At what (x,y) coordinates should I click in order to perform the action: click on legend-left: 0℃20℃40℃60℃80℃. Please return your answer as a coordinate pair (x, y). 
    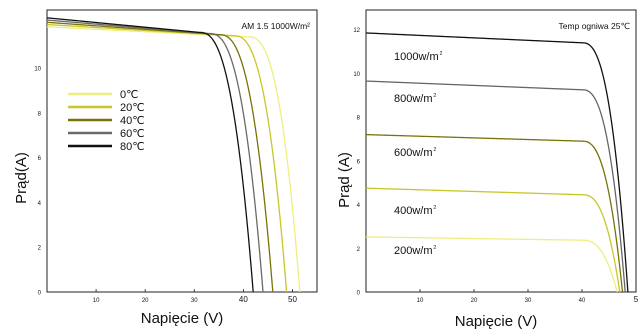
    Looking at the image, I should click on (106, 121).